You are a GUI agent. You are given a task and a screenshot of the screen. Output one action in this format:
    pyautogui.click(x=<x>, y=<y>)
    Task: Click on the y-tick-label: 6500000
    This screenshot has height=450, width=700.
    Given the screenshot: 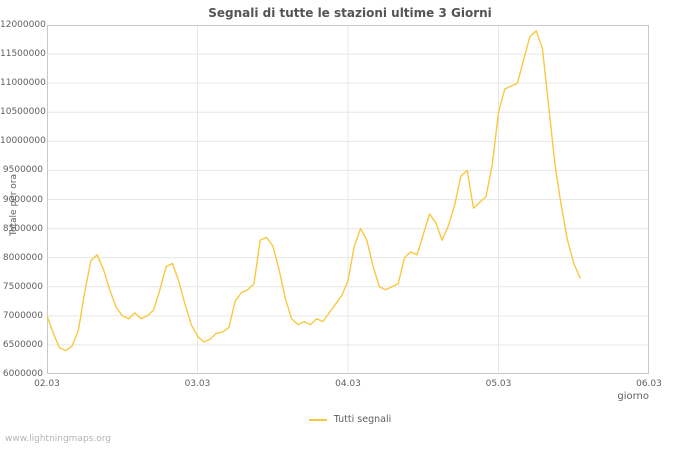 What is the action you would take?
    pyautogui.click(x=22, y=344)
    